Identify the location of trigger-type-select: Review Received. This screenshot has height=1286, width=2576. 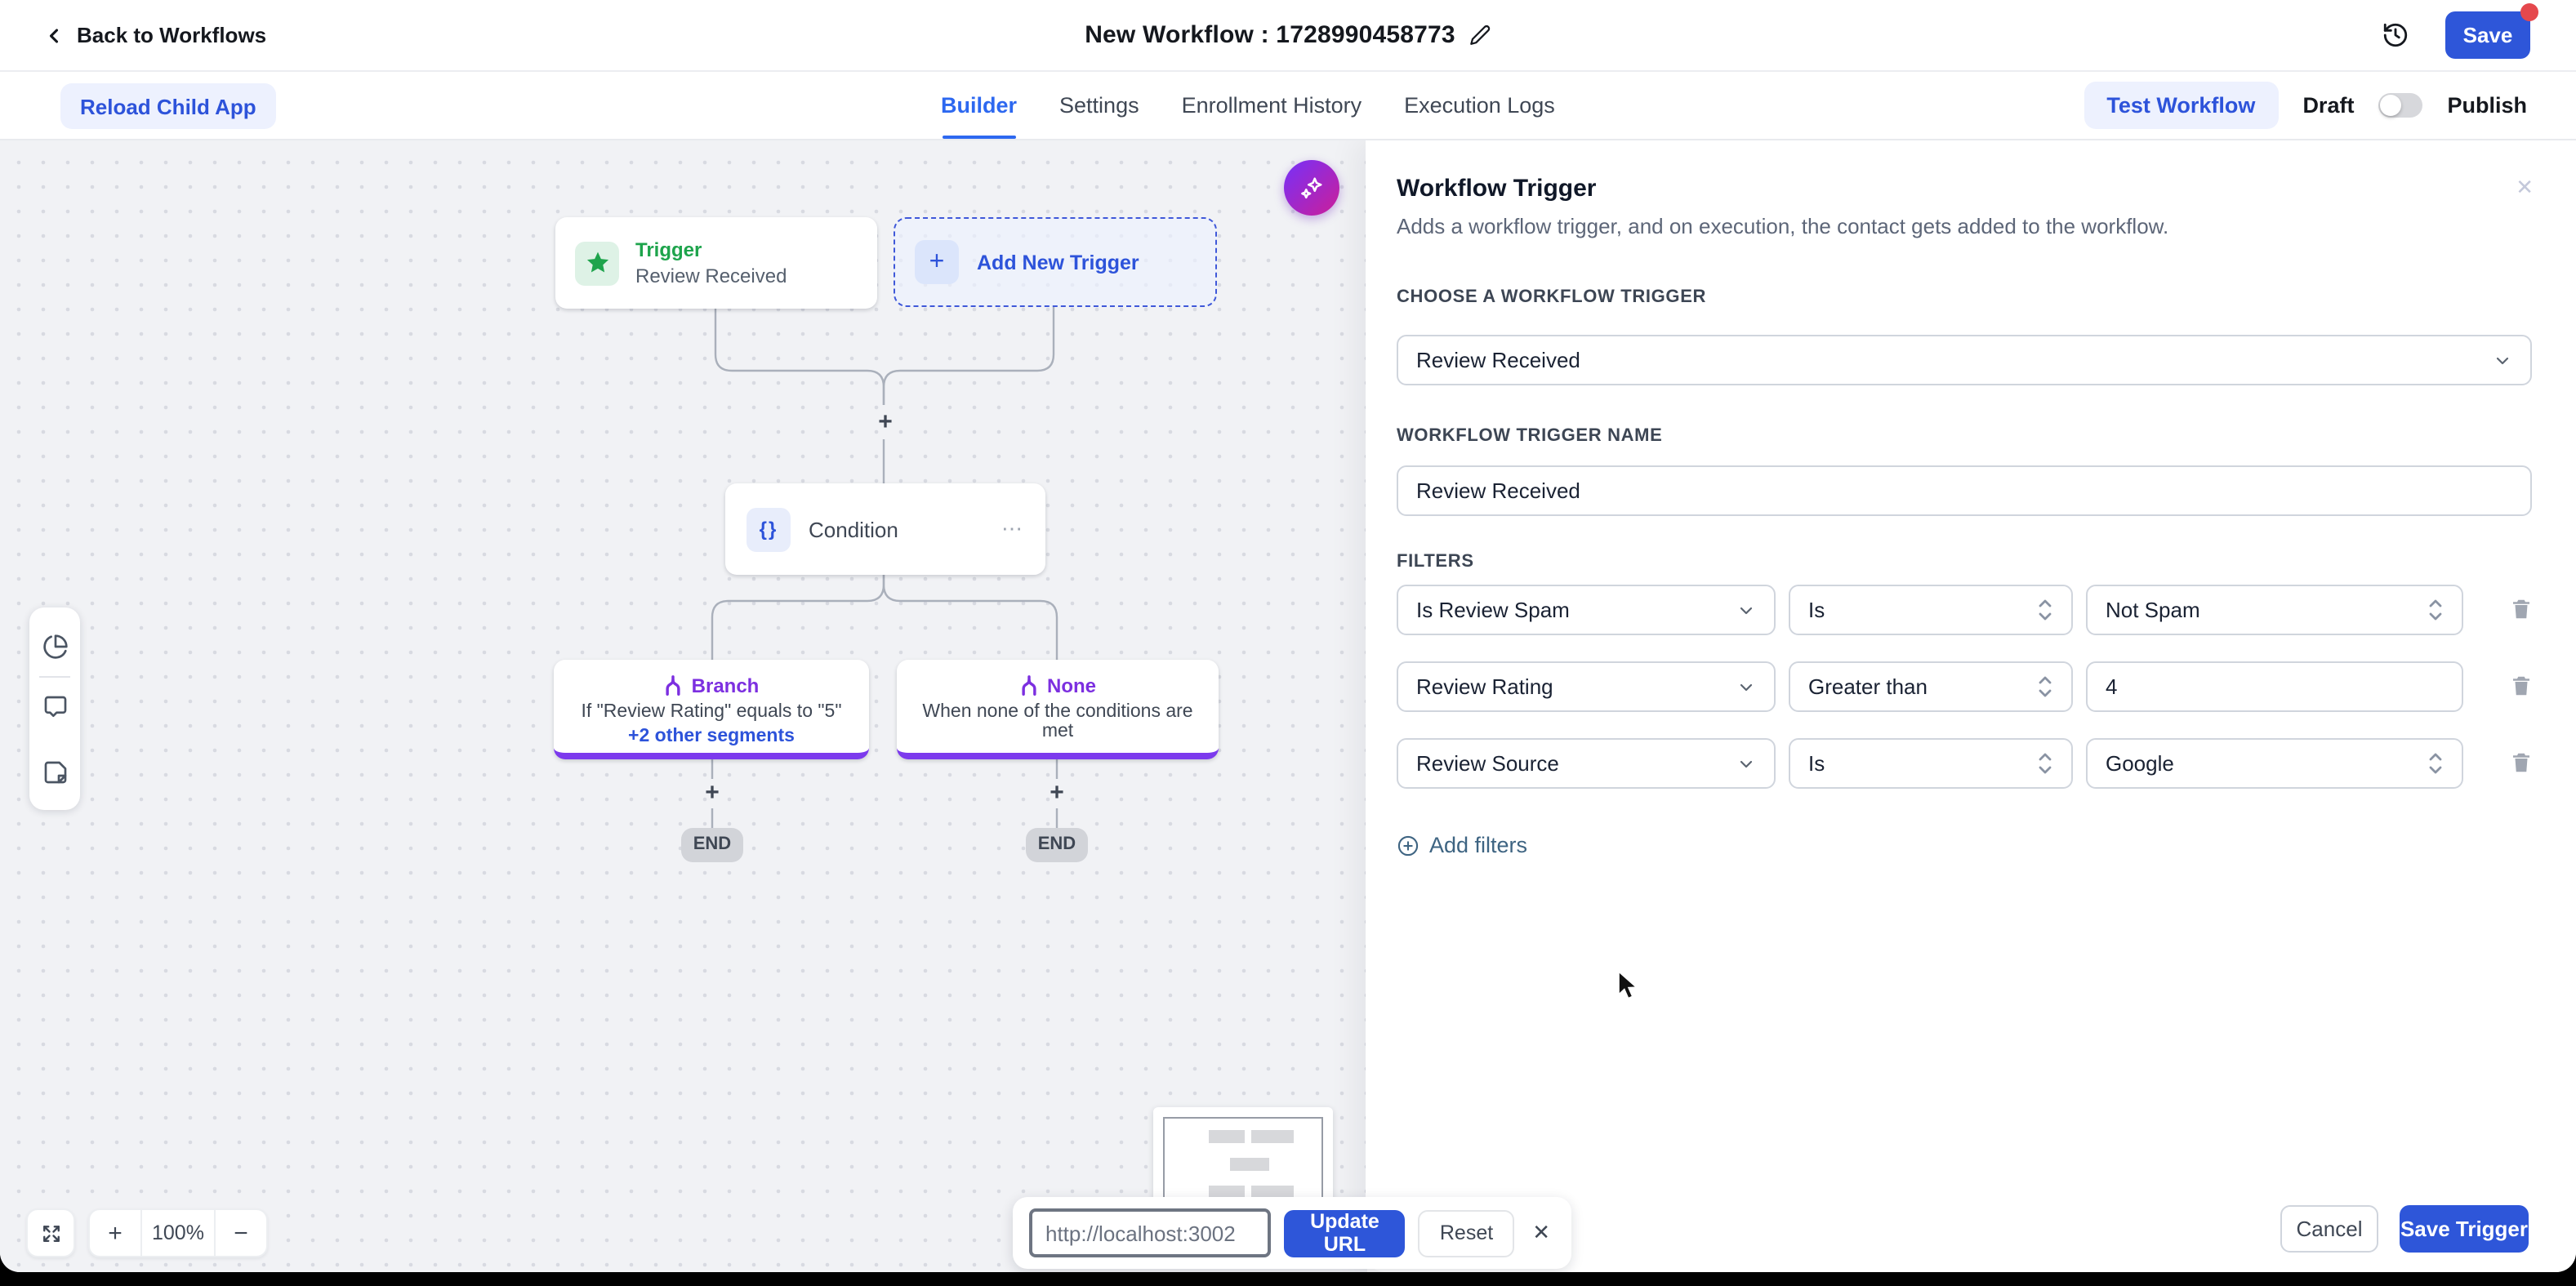
(1964, 360).